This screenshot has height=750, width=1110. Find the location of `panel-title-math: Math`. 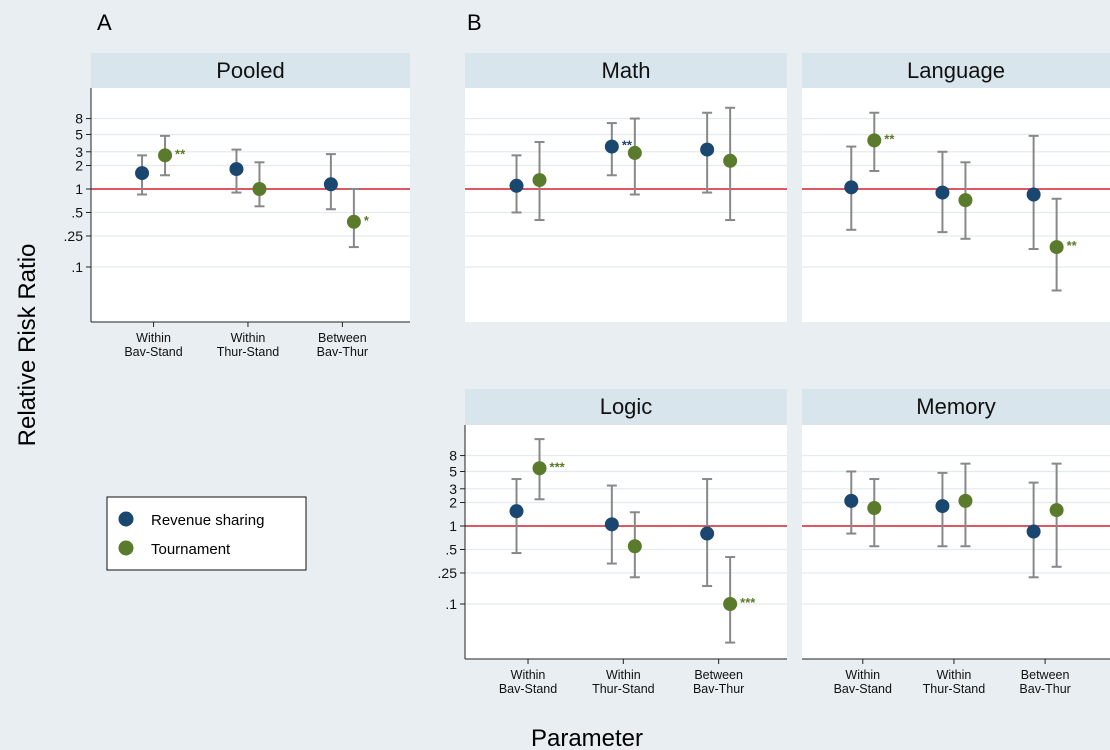

panel-title-math: Math is located at coordinates (626, 70).